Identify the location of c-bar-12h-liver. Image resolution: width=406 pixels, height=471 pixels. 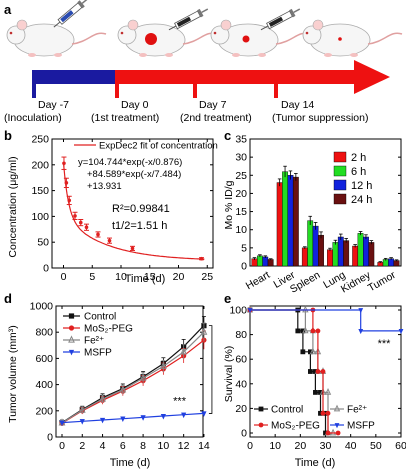
(290, 221).